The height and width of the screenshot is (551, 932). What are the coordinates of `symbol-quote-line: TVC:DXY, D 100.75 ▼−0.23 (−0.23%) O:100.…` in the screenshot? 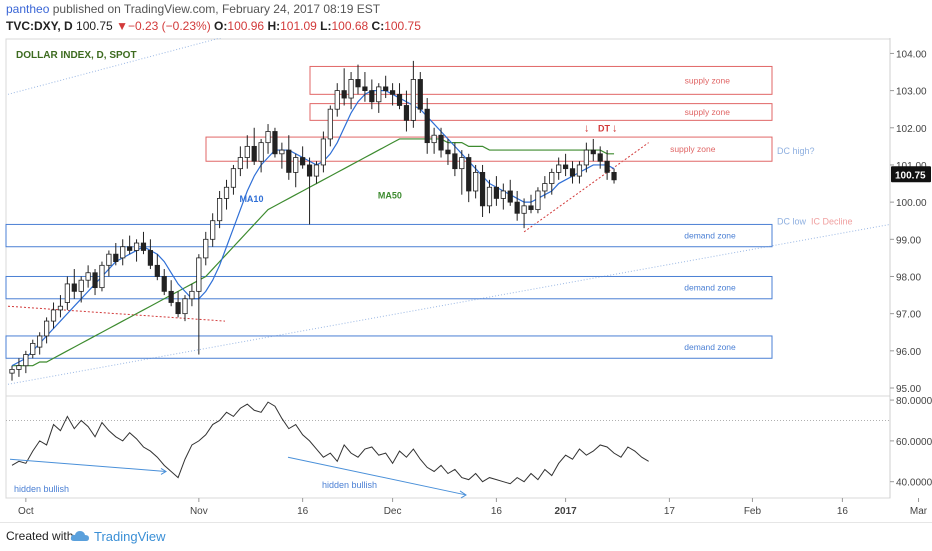 It's located at (213, 26).